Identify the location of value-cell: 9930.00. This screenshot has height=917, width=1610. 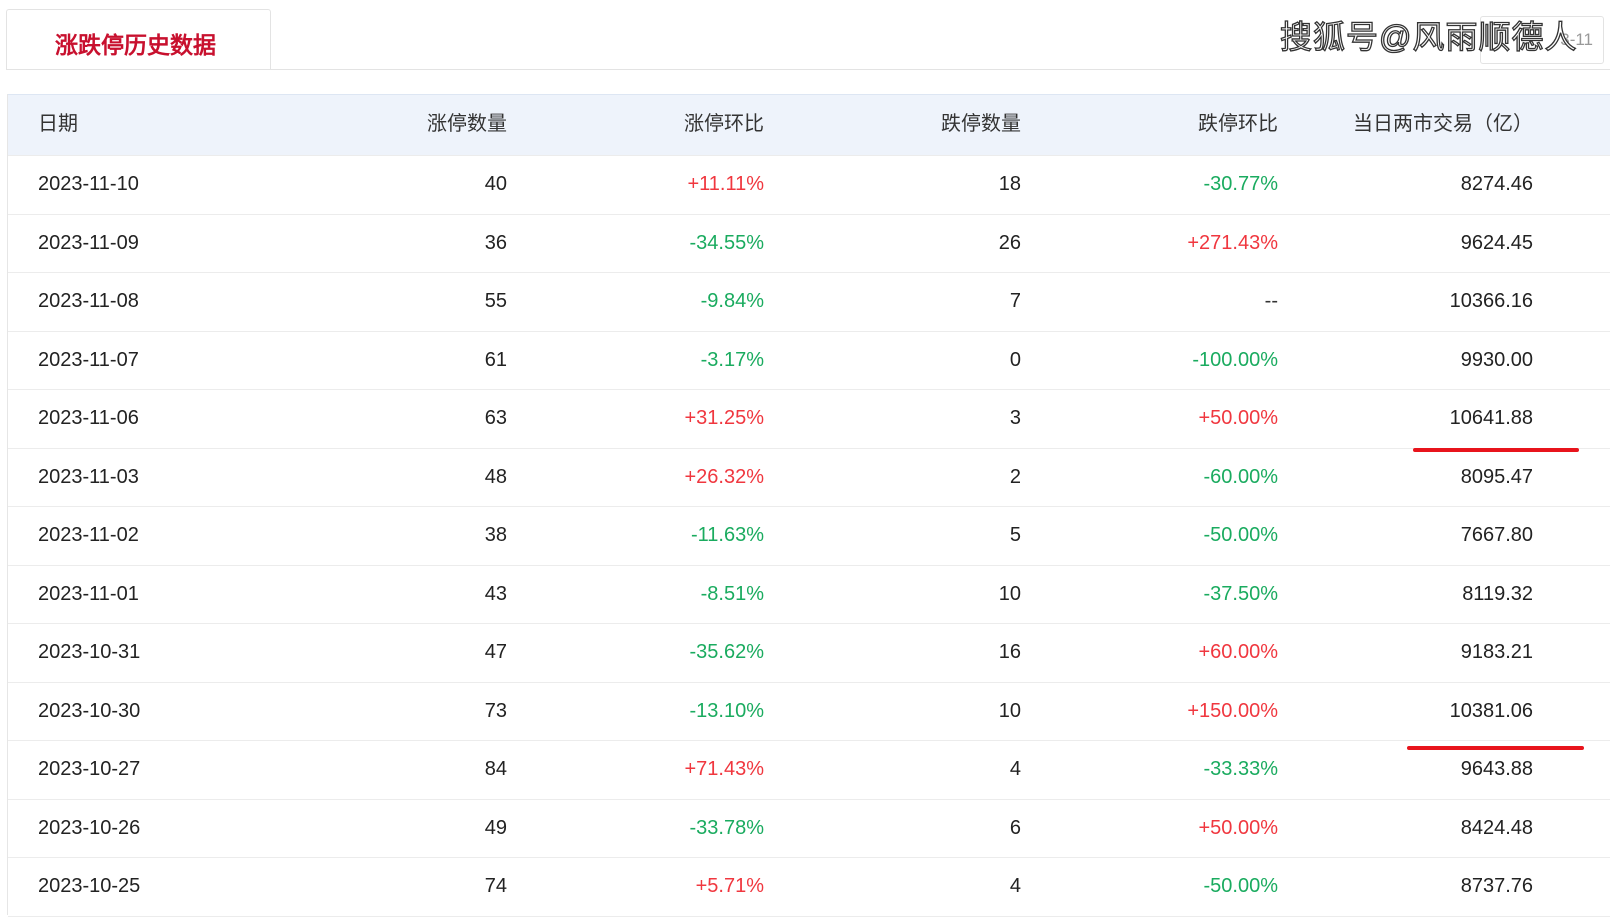
(1496, 359).